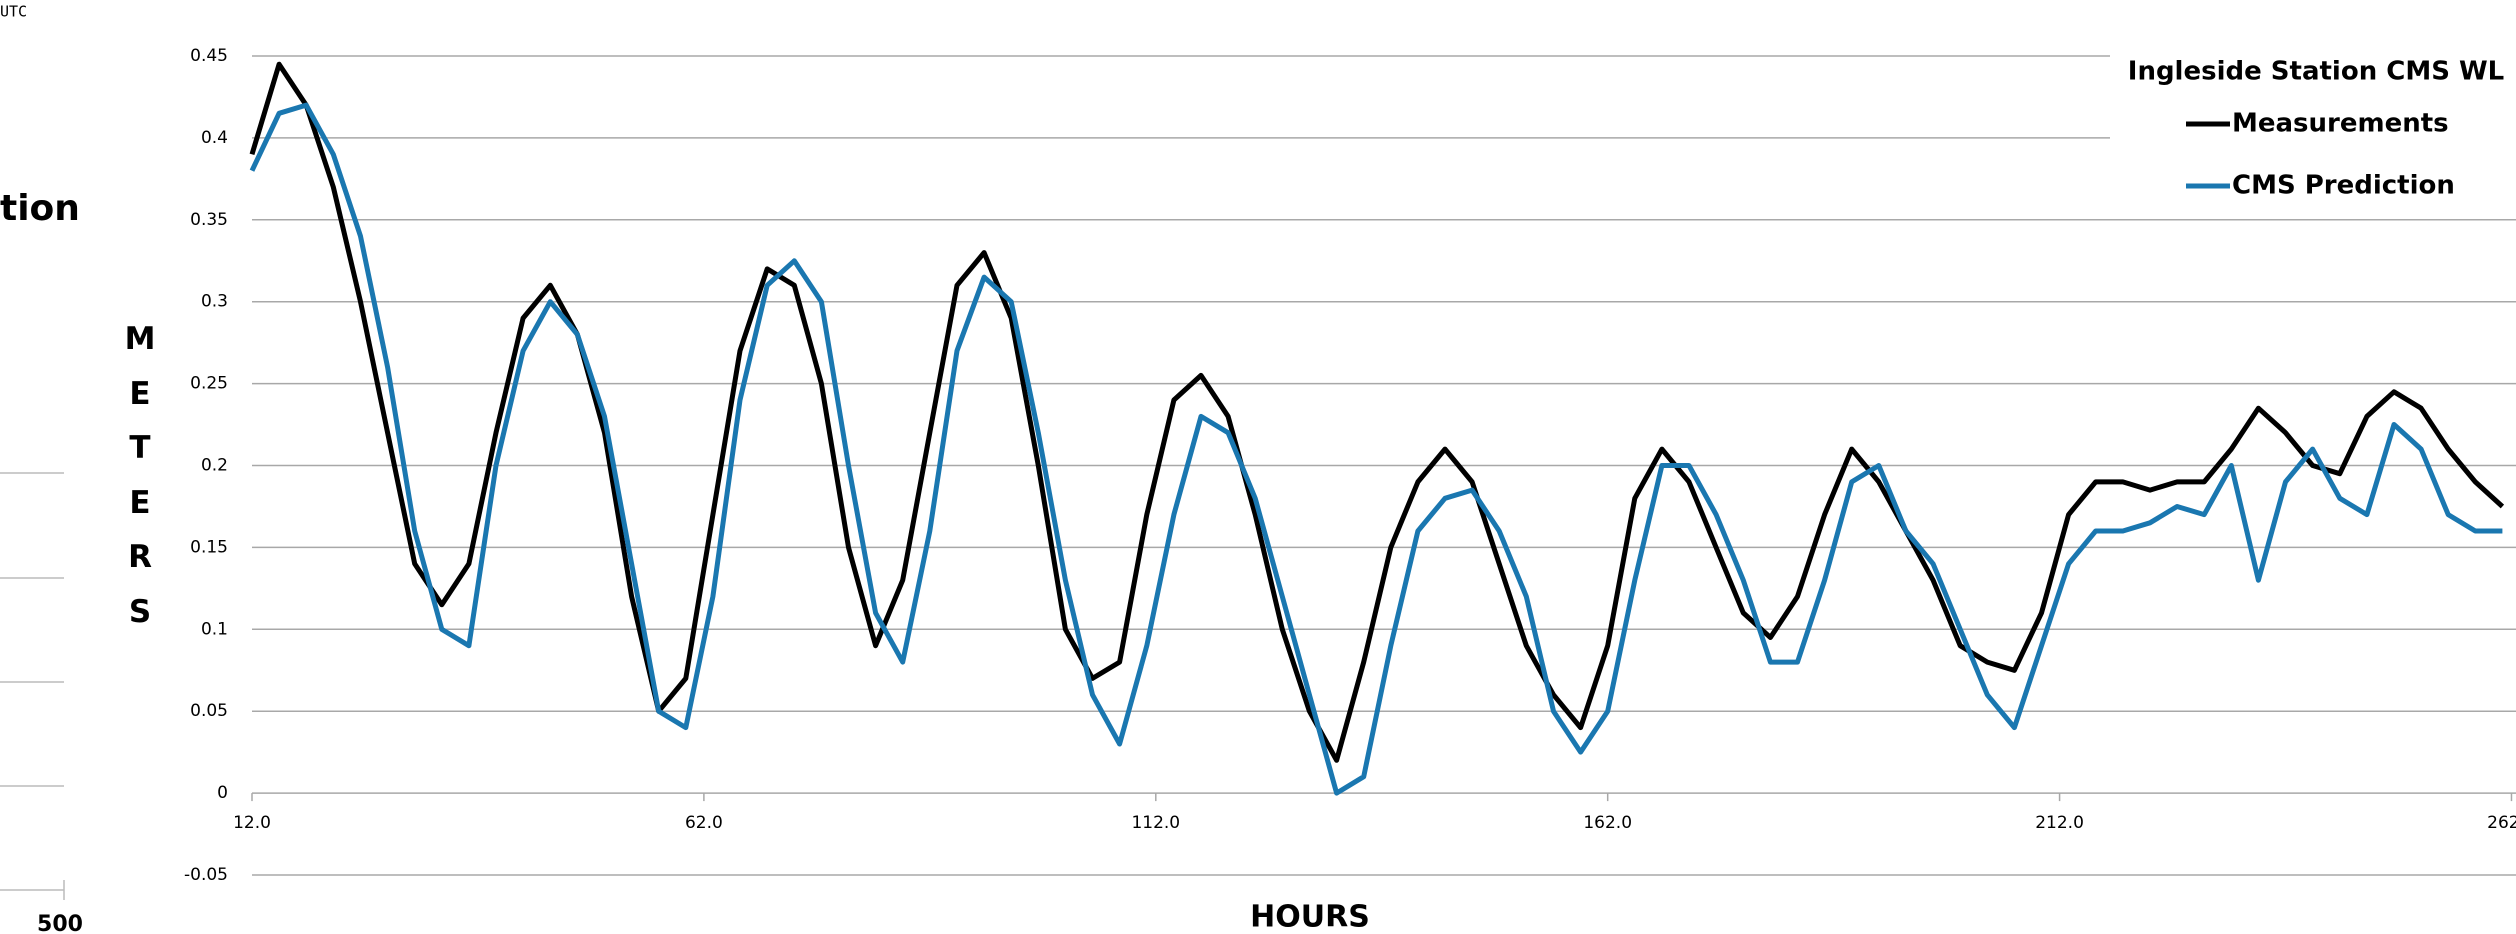  Describe the element at coordinates (214, 629) in the screenshot. I see `y-tick-label: 0.1` at that location.